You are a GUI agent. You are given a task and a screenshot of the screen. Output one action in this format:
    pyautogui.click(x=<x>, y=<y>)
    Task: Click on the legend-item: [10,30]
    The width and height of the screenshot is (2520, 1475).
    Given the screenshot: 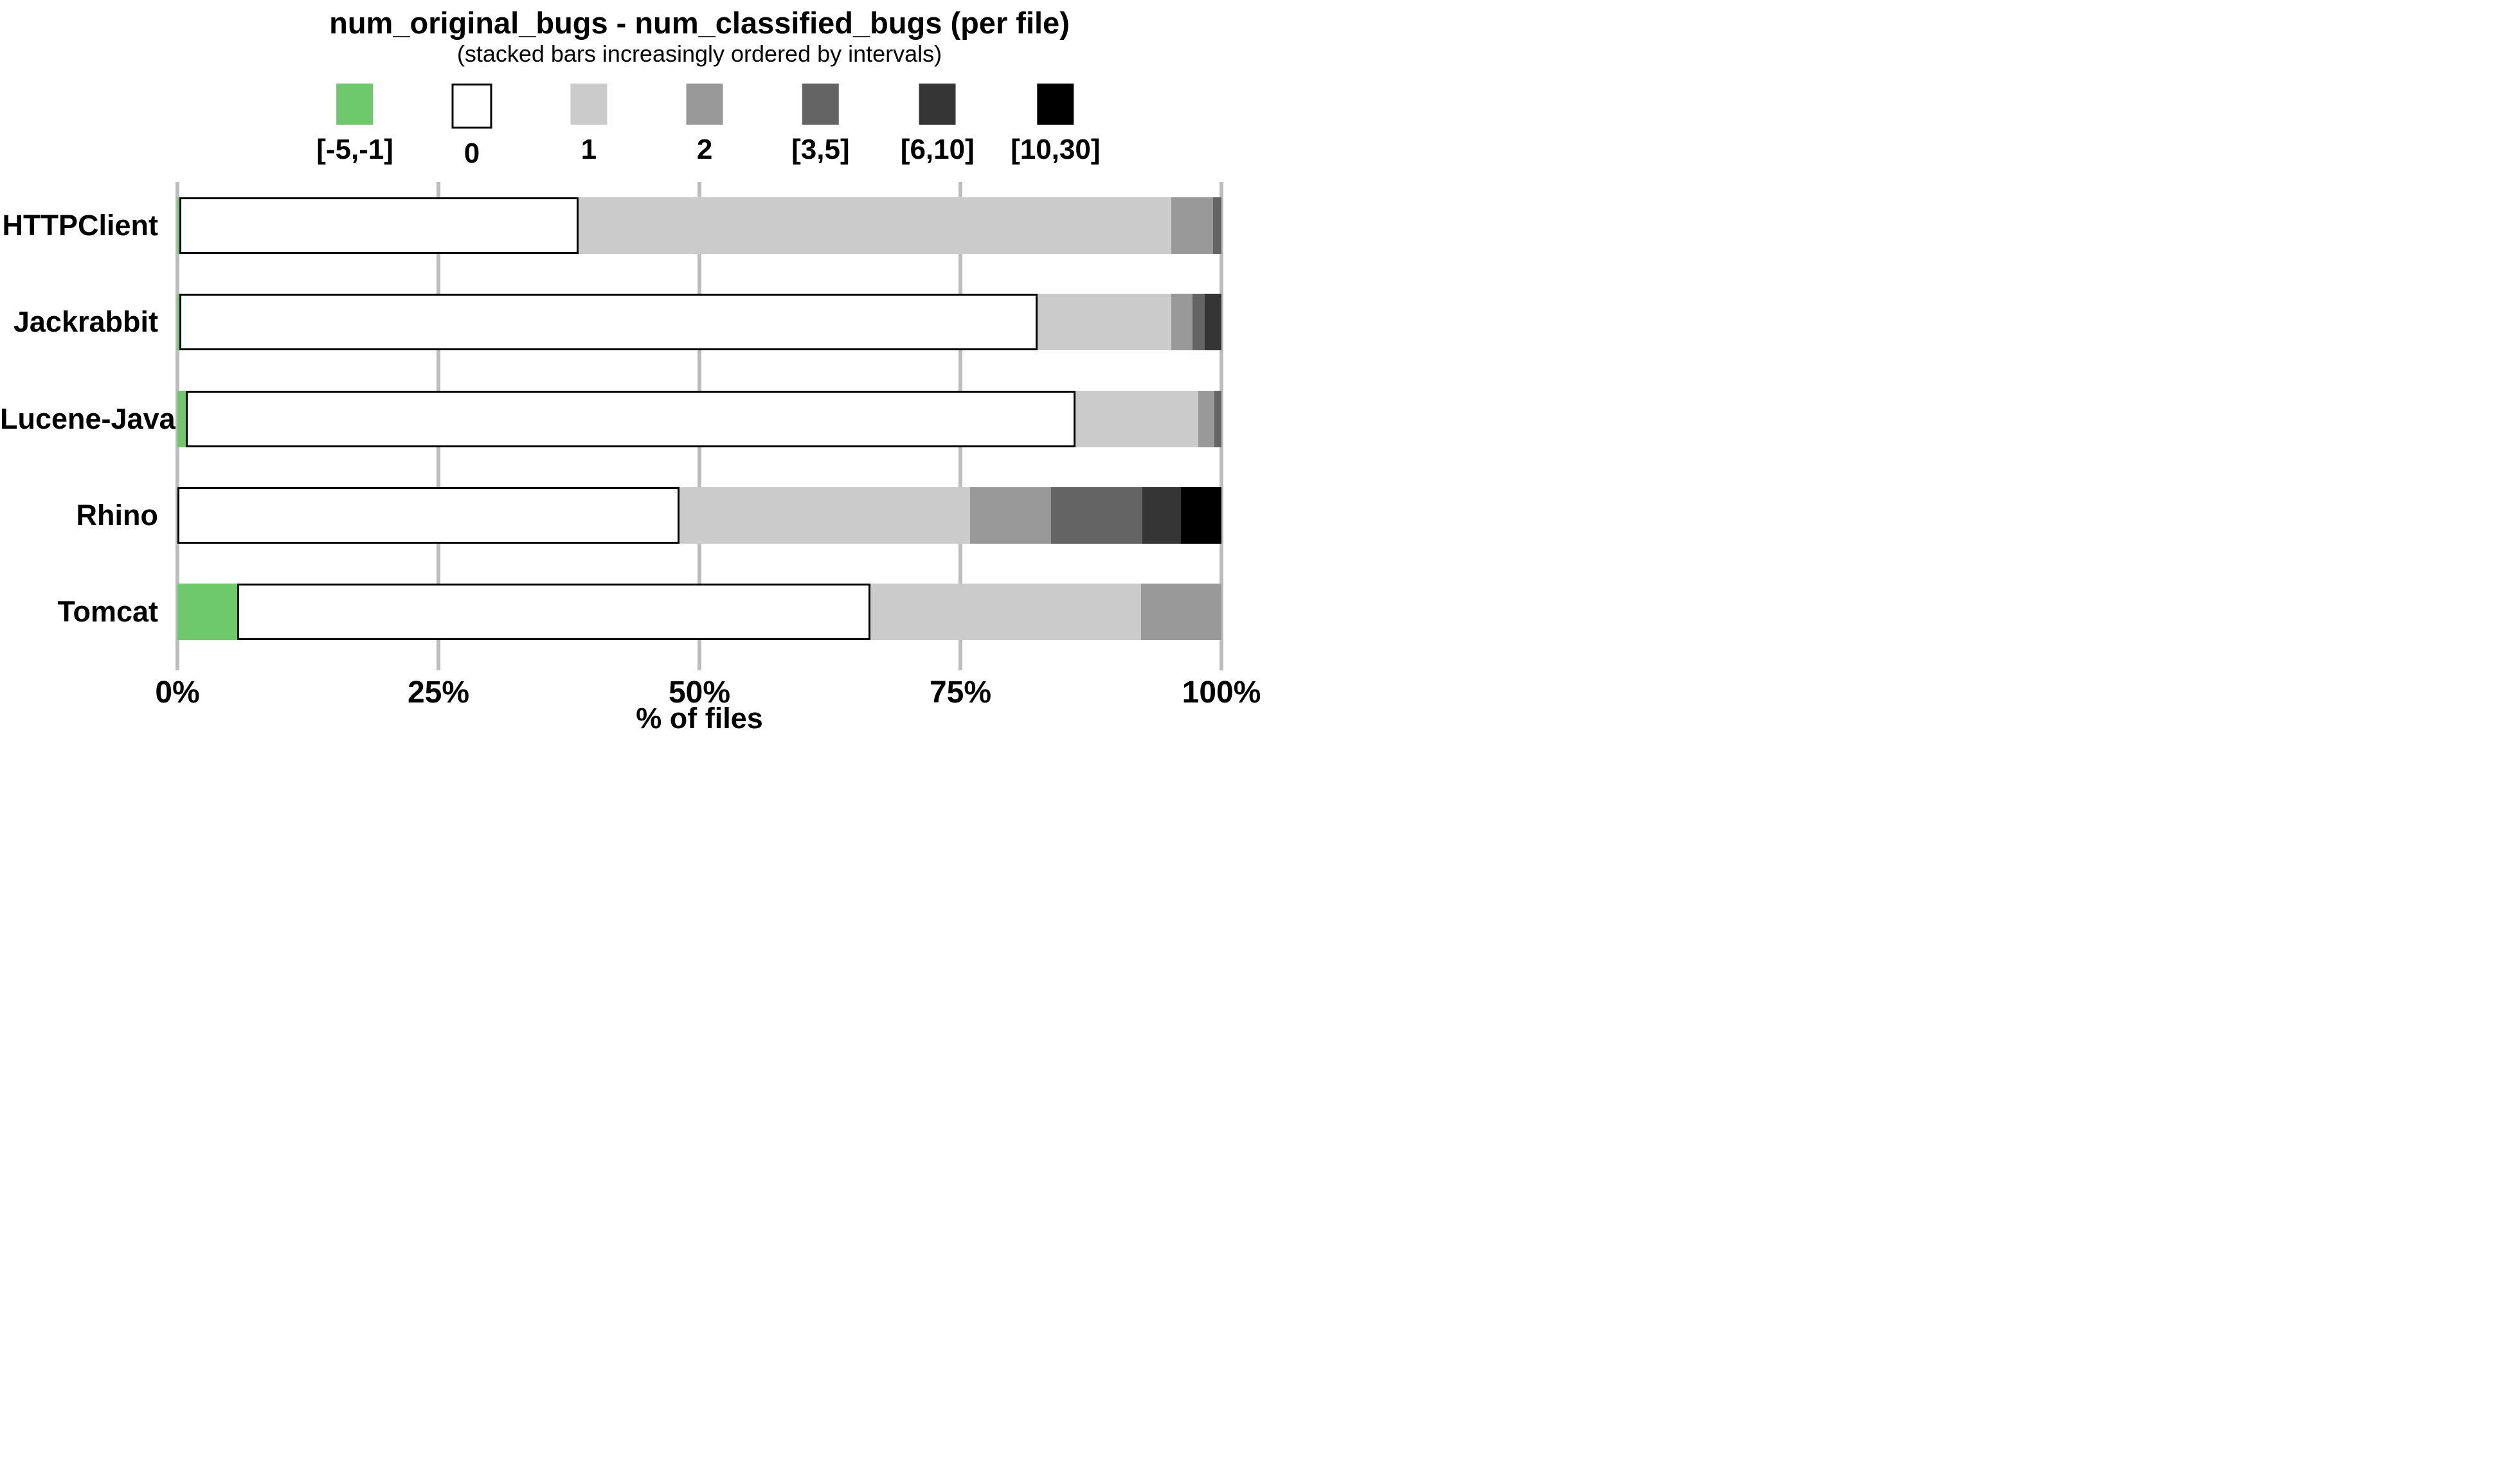 What is the action you would take?
    pyautogui.click(x=1055, y=125)
    